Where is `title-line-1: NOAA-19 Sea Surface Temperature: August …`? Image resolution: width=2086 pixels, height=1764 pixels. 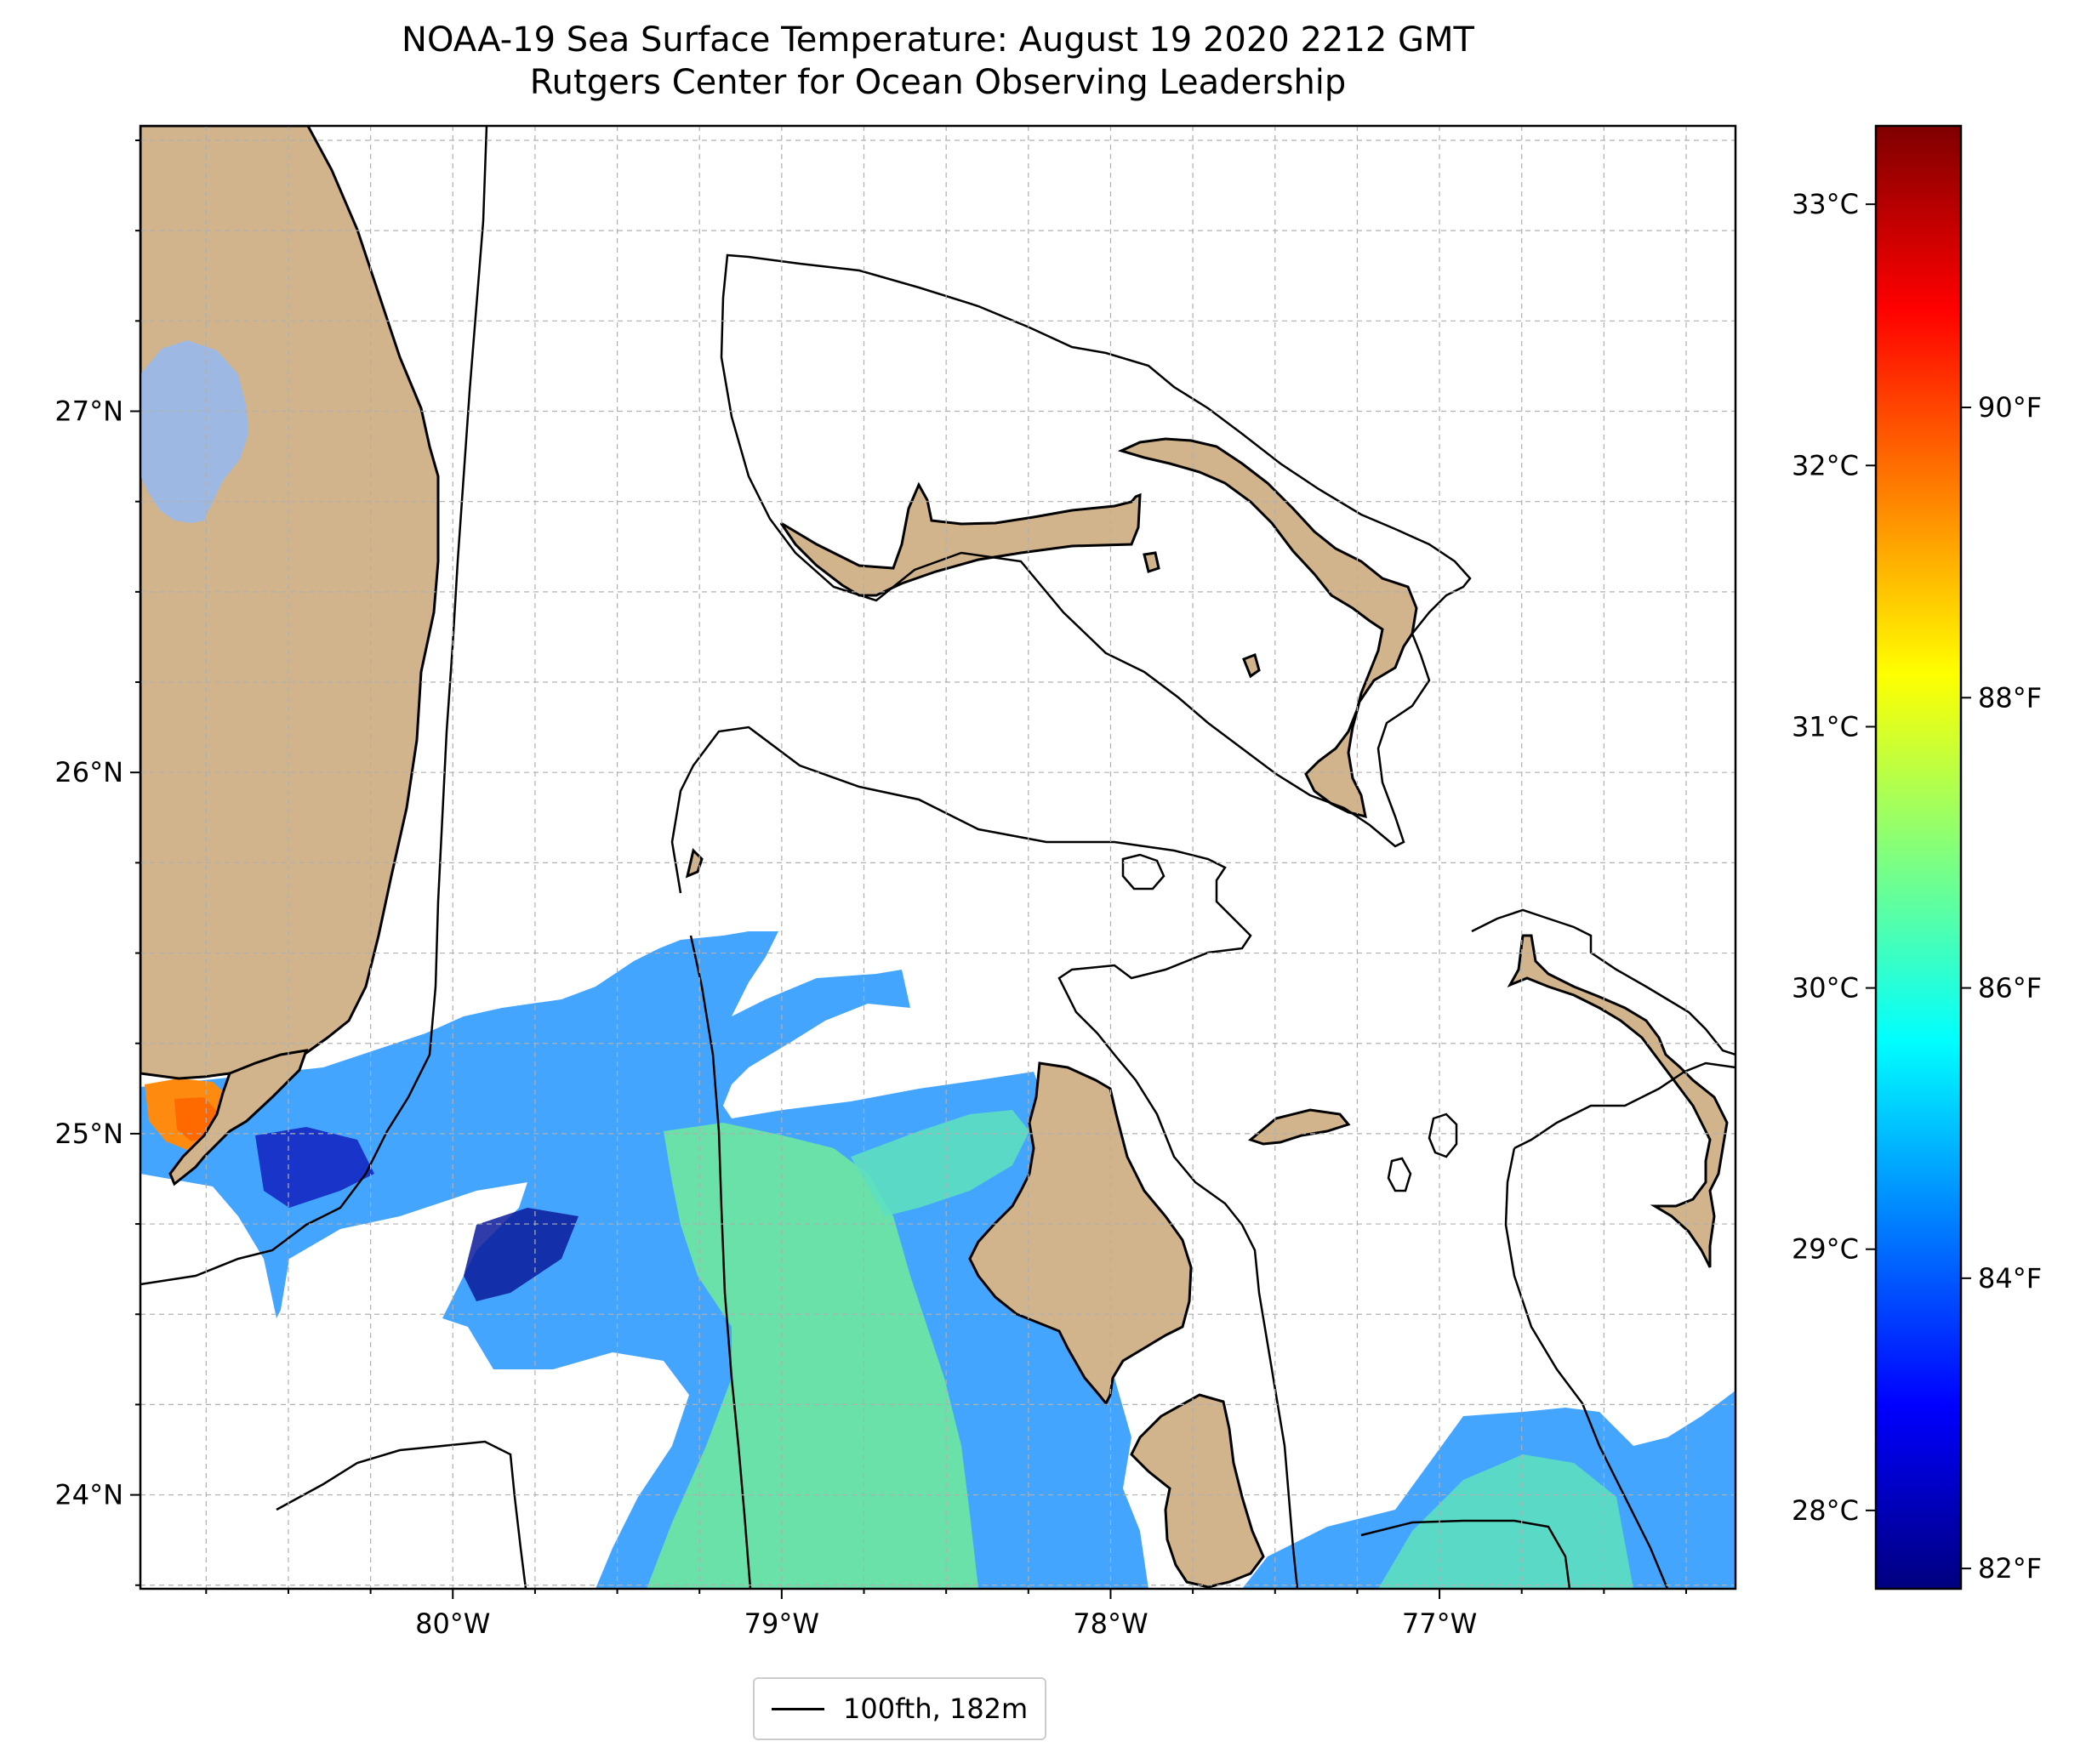 title-line-1: NOAA-19 Sea Surface Temperature: August … is located at coordinates (938, 40).